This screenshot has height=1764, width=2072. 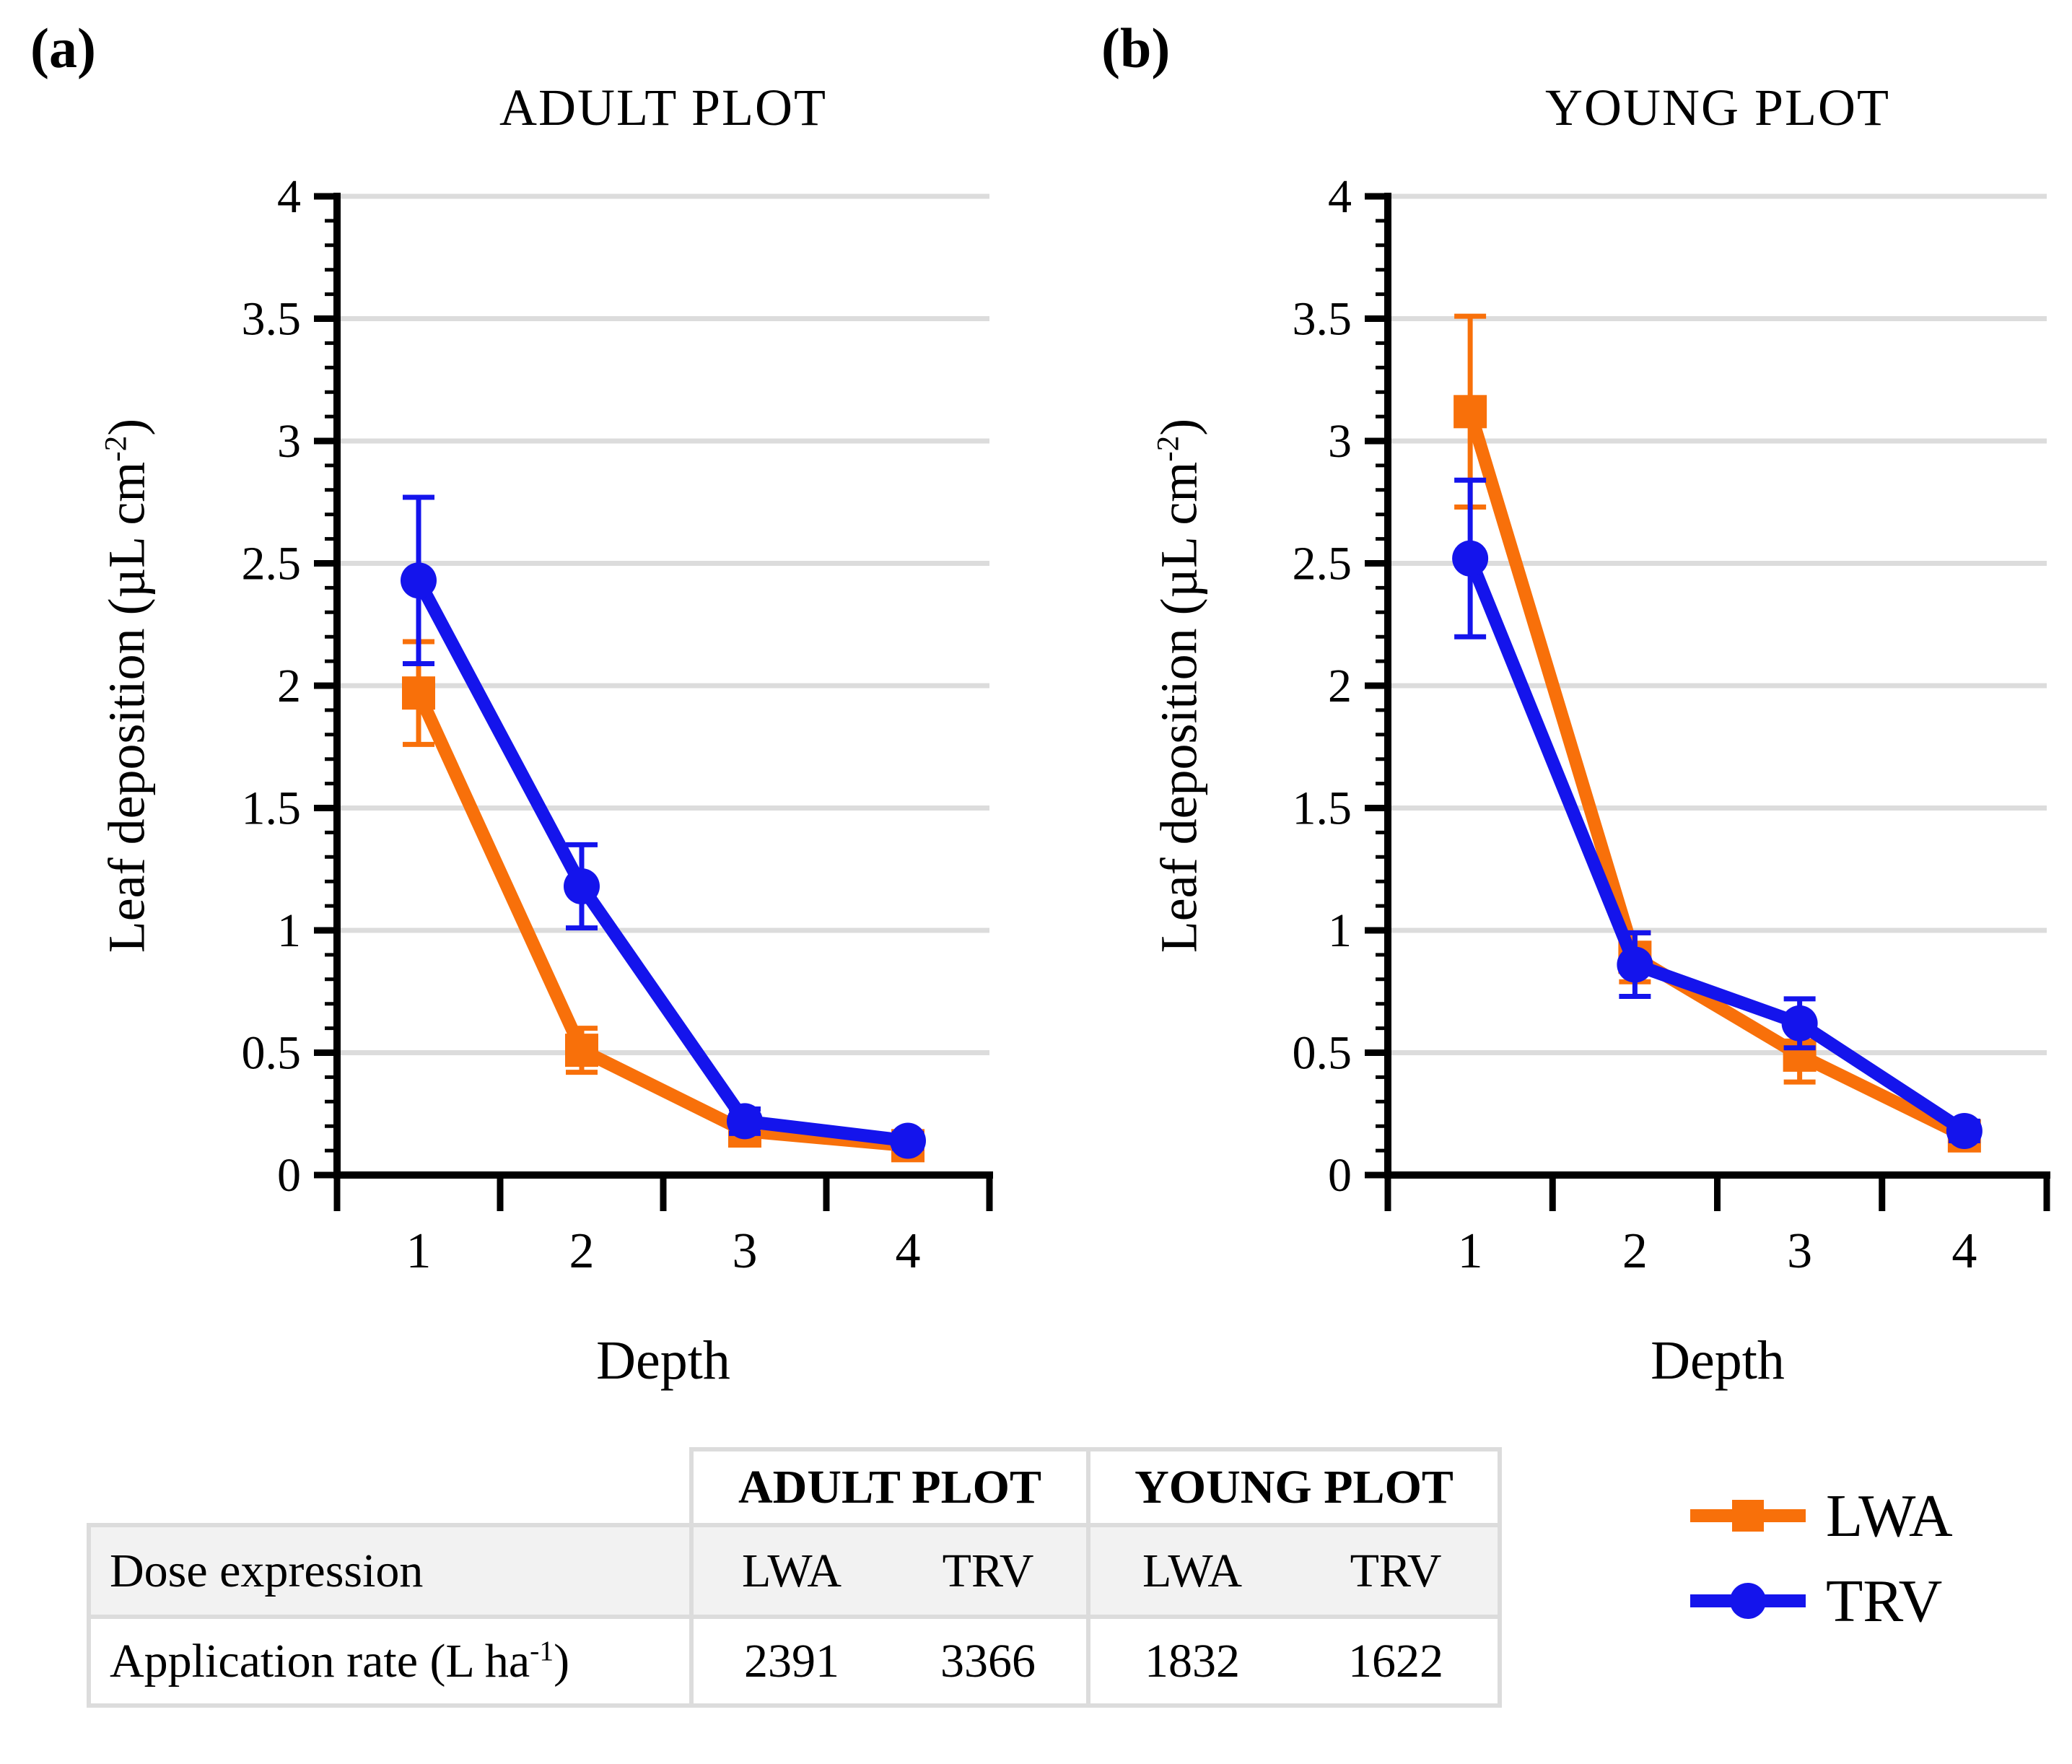 I want to click on table-header-young-plot: YOUNG PLOT, so click(x=1294, y=1487).